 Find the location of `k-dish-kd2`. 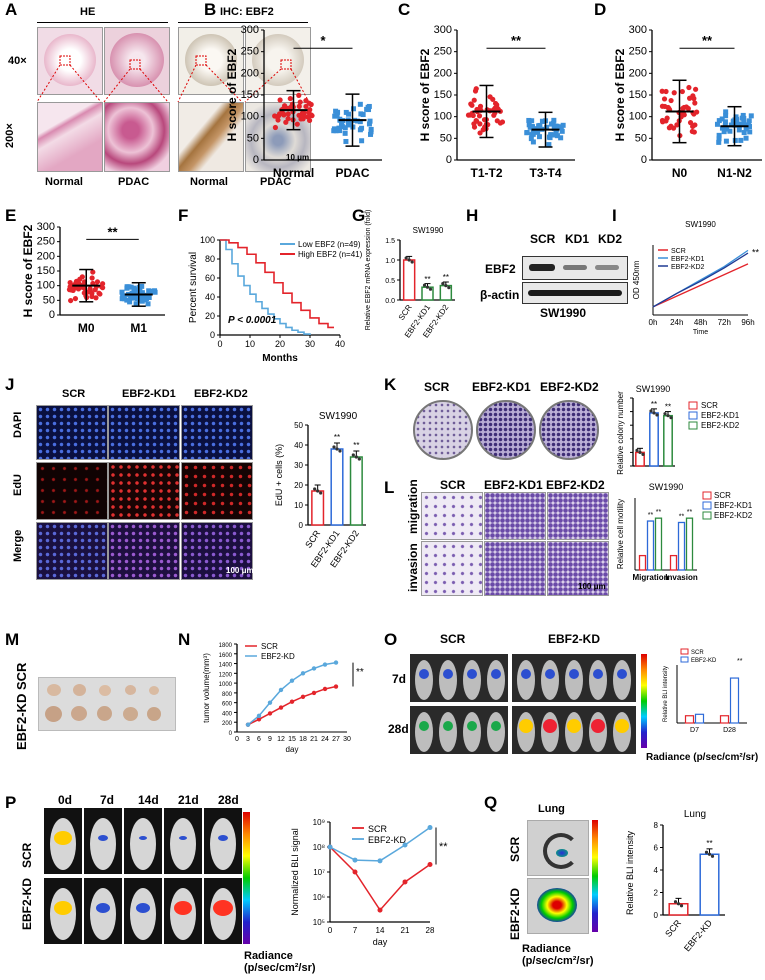

k-dish-kd2 is located at coordinates (569, 430).